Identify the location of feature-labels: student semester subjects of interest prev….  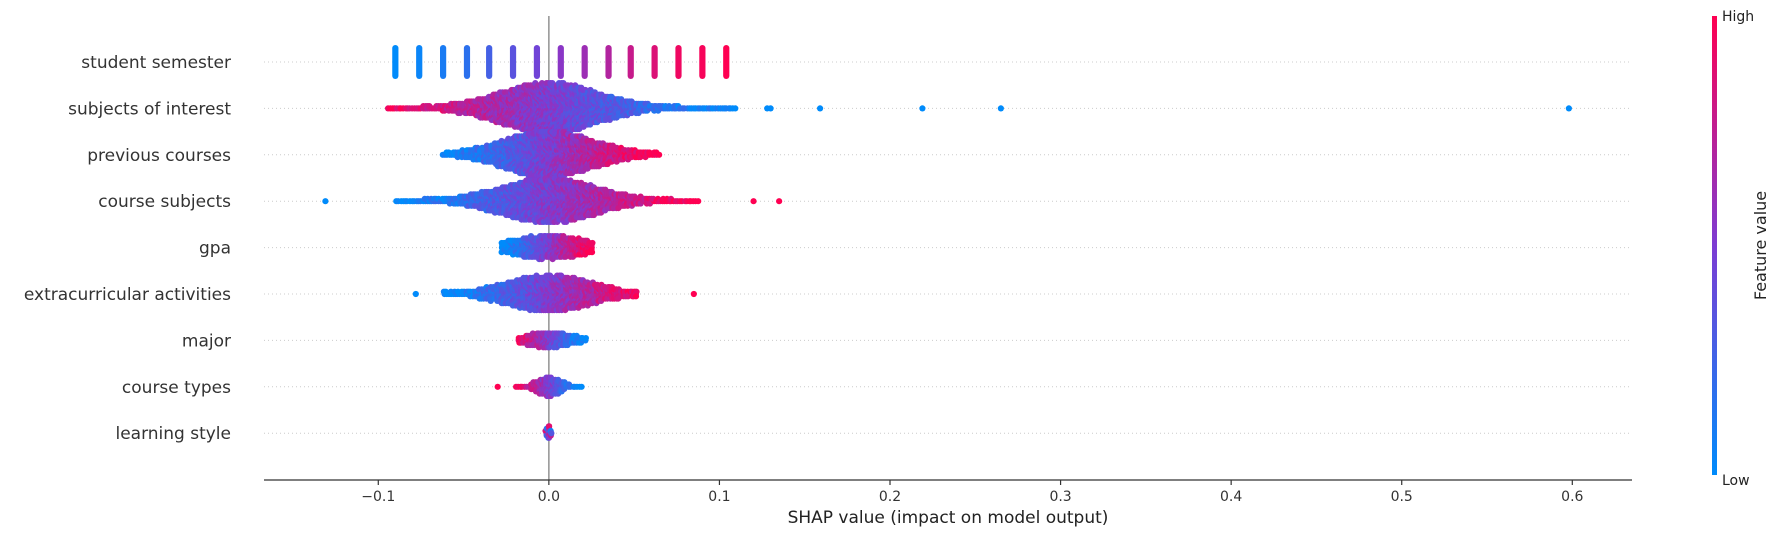
(127, 248).